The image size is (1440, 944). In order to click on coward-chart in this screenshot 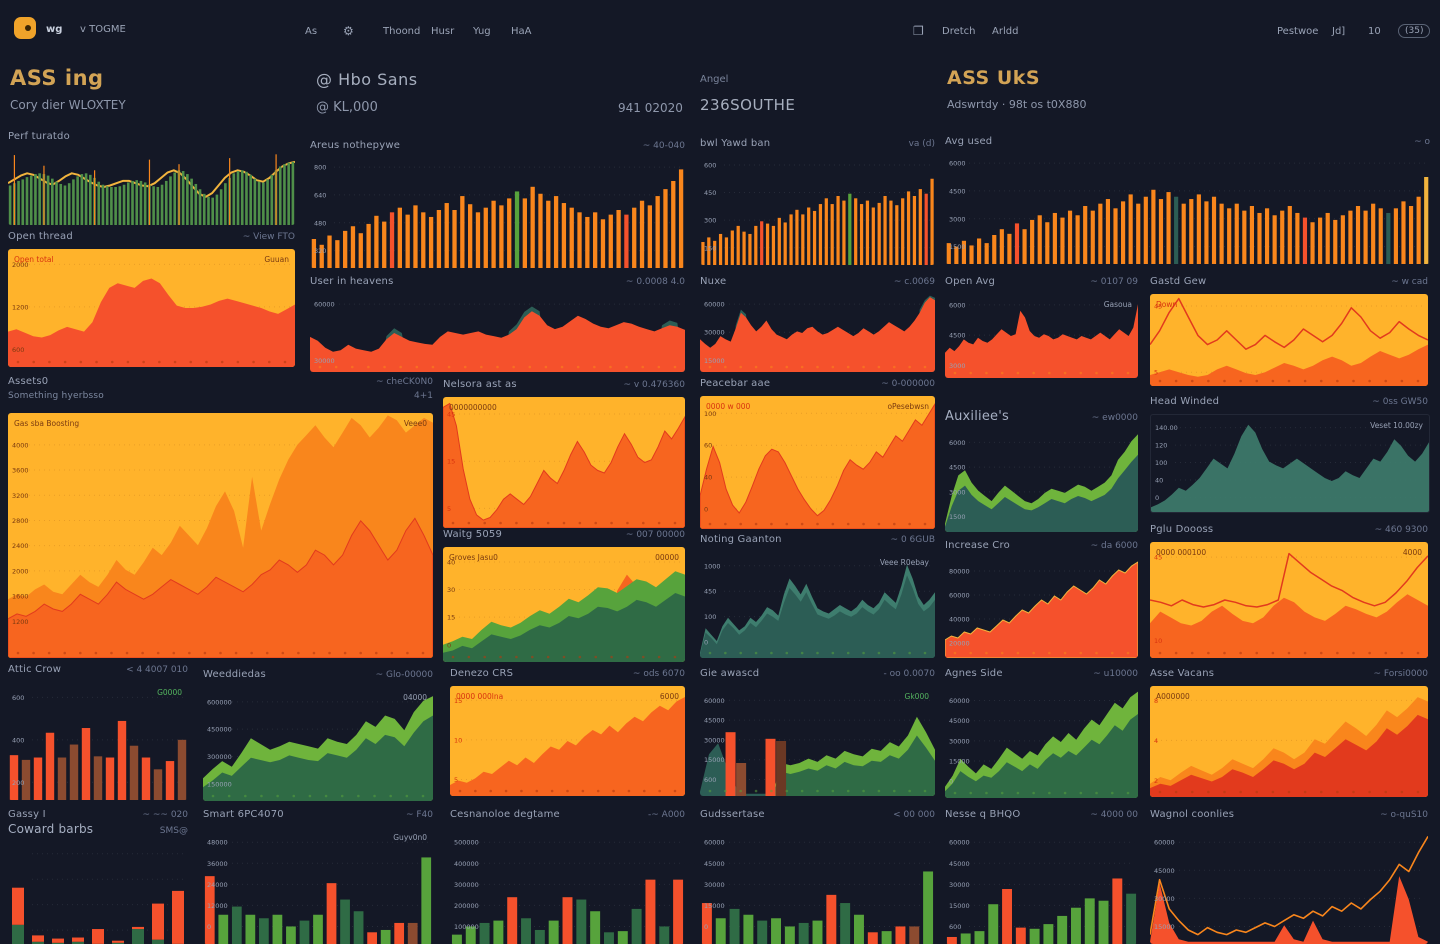, I will do `click(98, 892)`.